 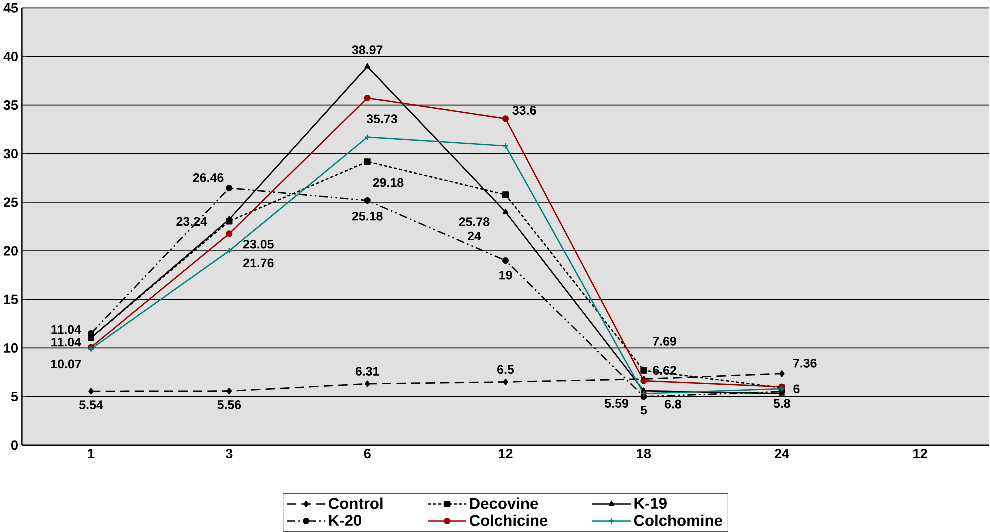 I want to click on data-label: 23.05, so click(x=258, y=244).